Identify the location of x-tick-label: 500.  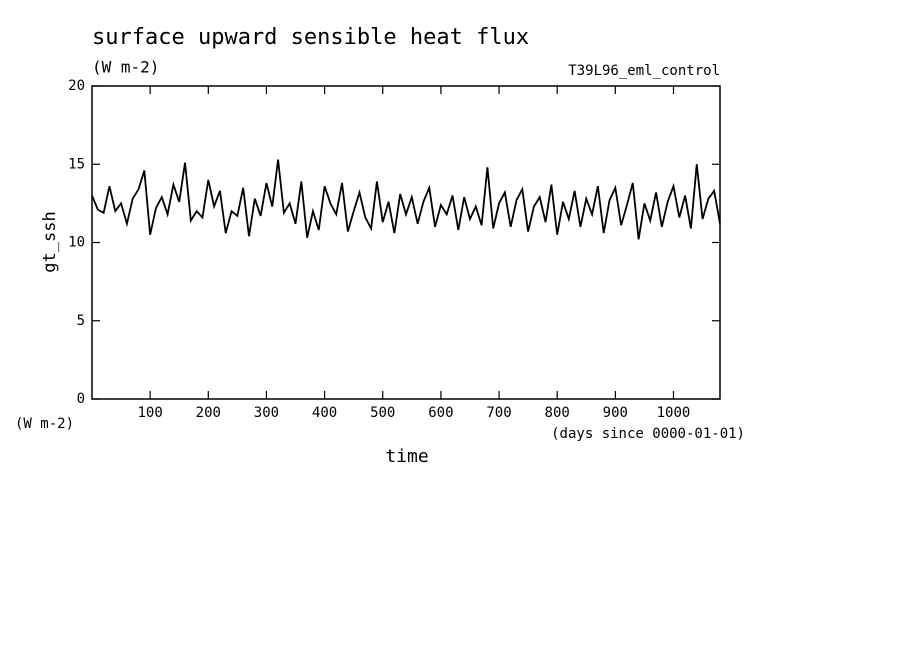
(382, 413).